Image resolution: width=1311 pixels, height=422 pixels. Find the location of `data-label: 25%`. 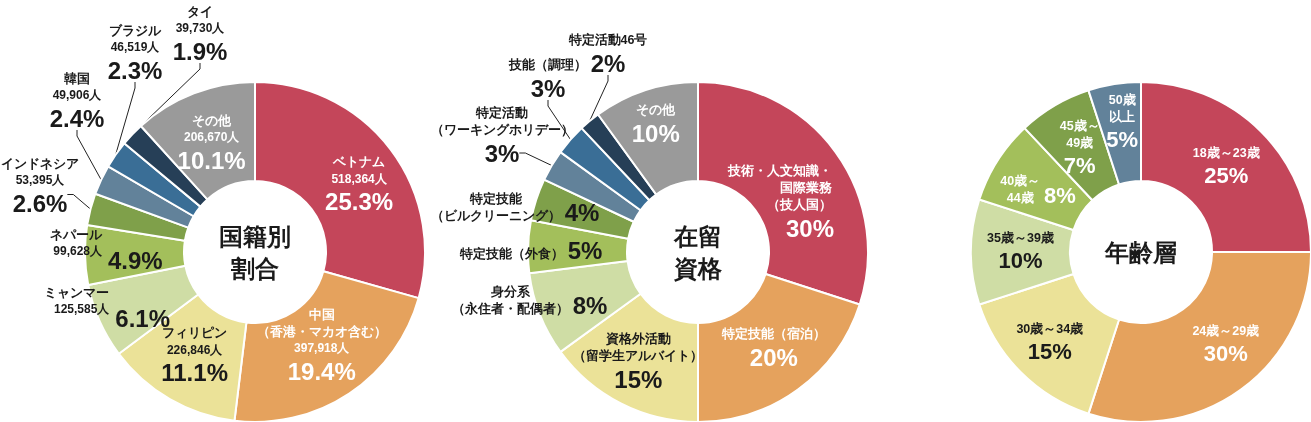

data-label: 25% is located at coordinates (1226, 175).